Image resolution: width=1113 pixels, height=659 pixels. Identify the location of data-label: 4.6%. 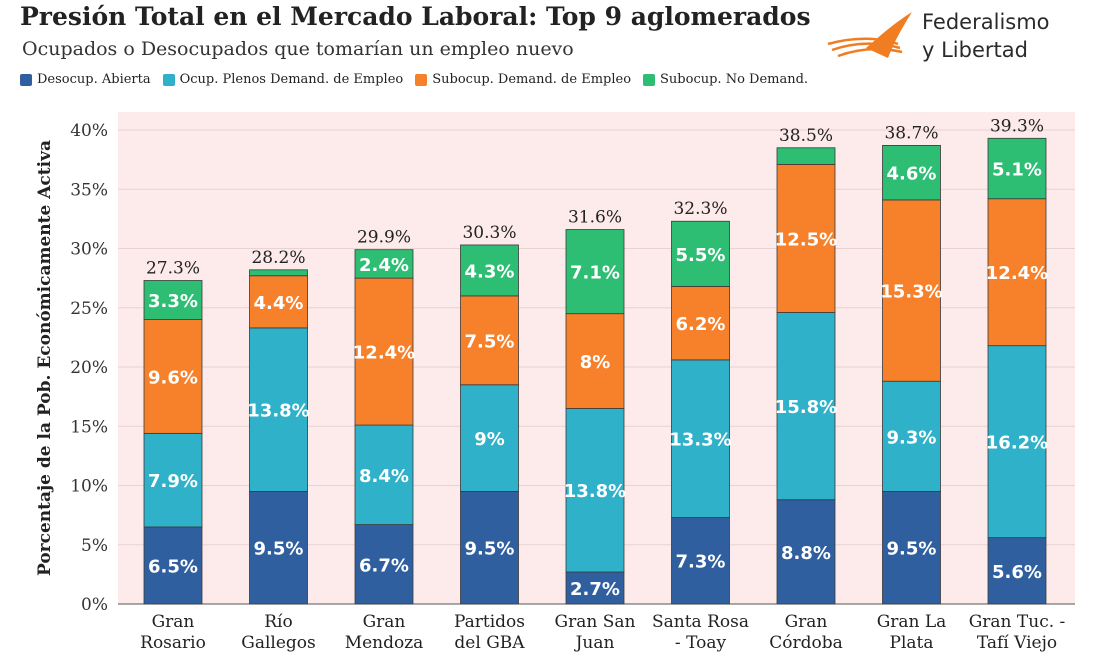
(912, 174).